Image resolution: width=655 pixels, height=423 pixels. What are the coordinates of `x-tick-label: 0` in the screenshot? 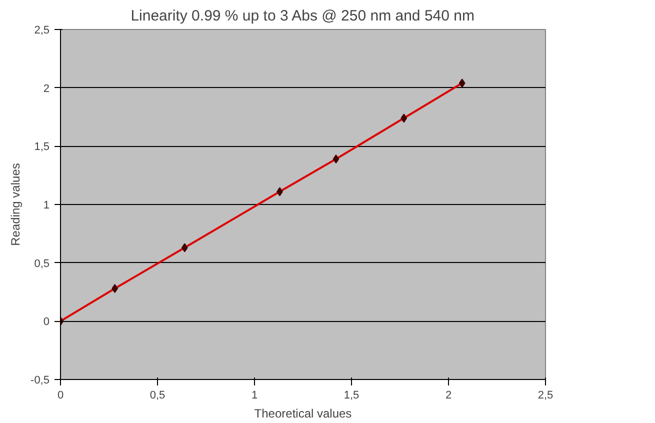 It's located at (60, 396).